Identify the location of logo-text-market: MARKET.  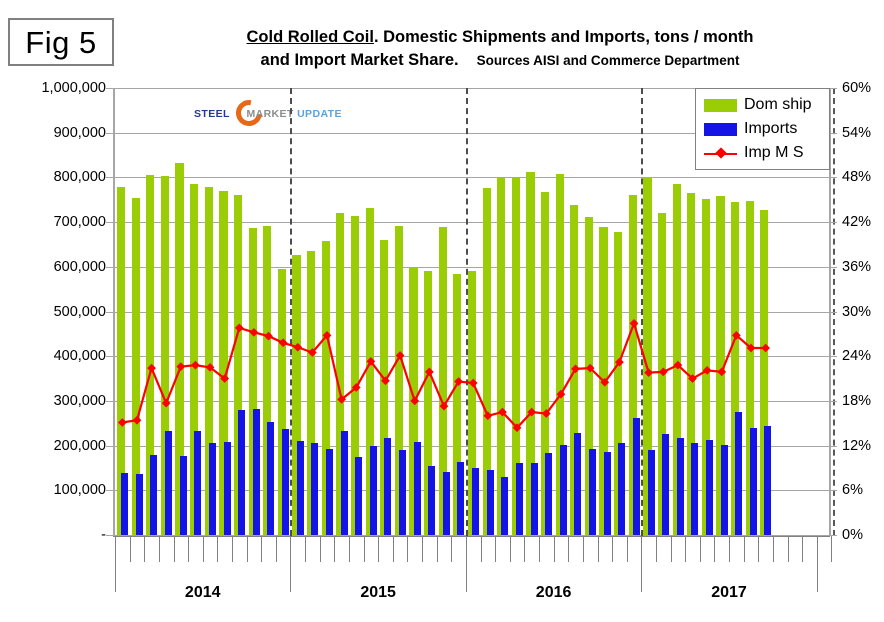
(270, 114).